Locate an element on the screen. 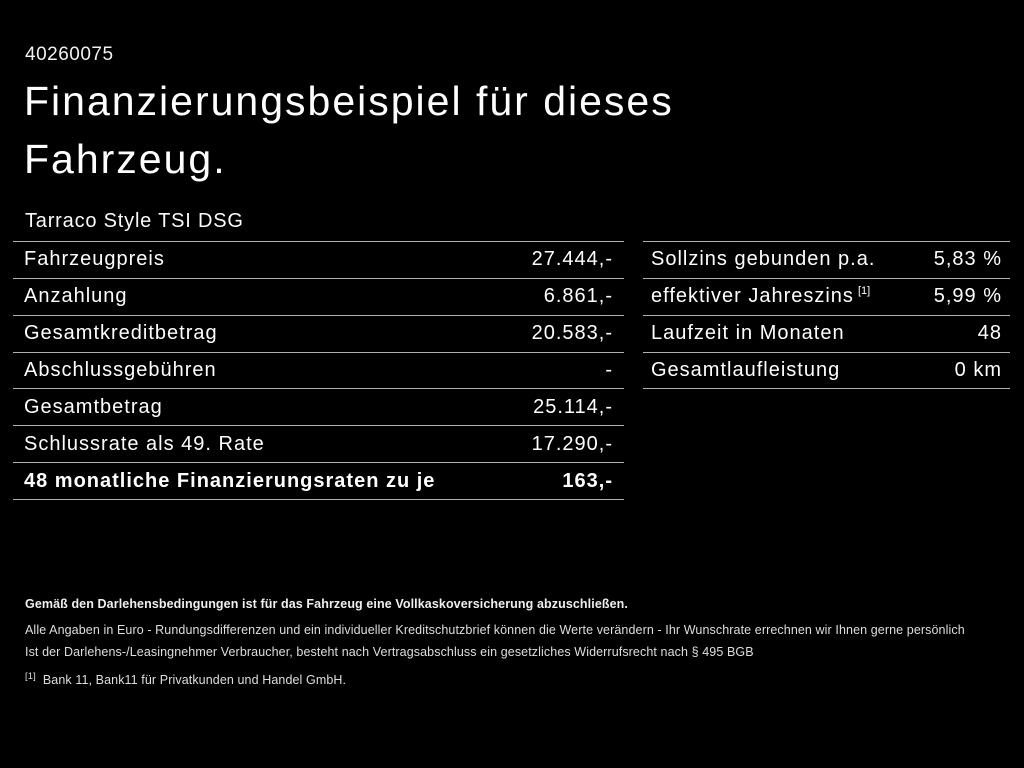 The image size is (1024, 768). footnote-marker: [1] is located at coordinates (30, 676).